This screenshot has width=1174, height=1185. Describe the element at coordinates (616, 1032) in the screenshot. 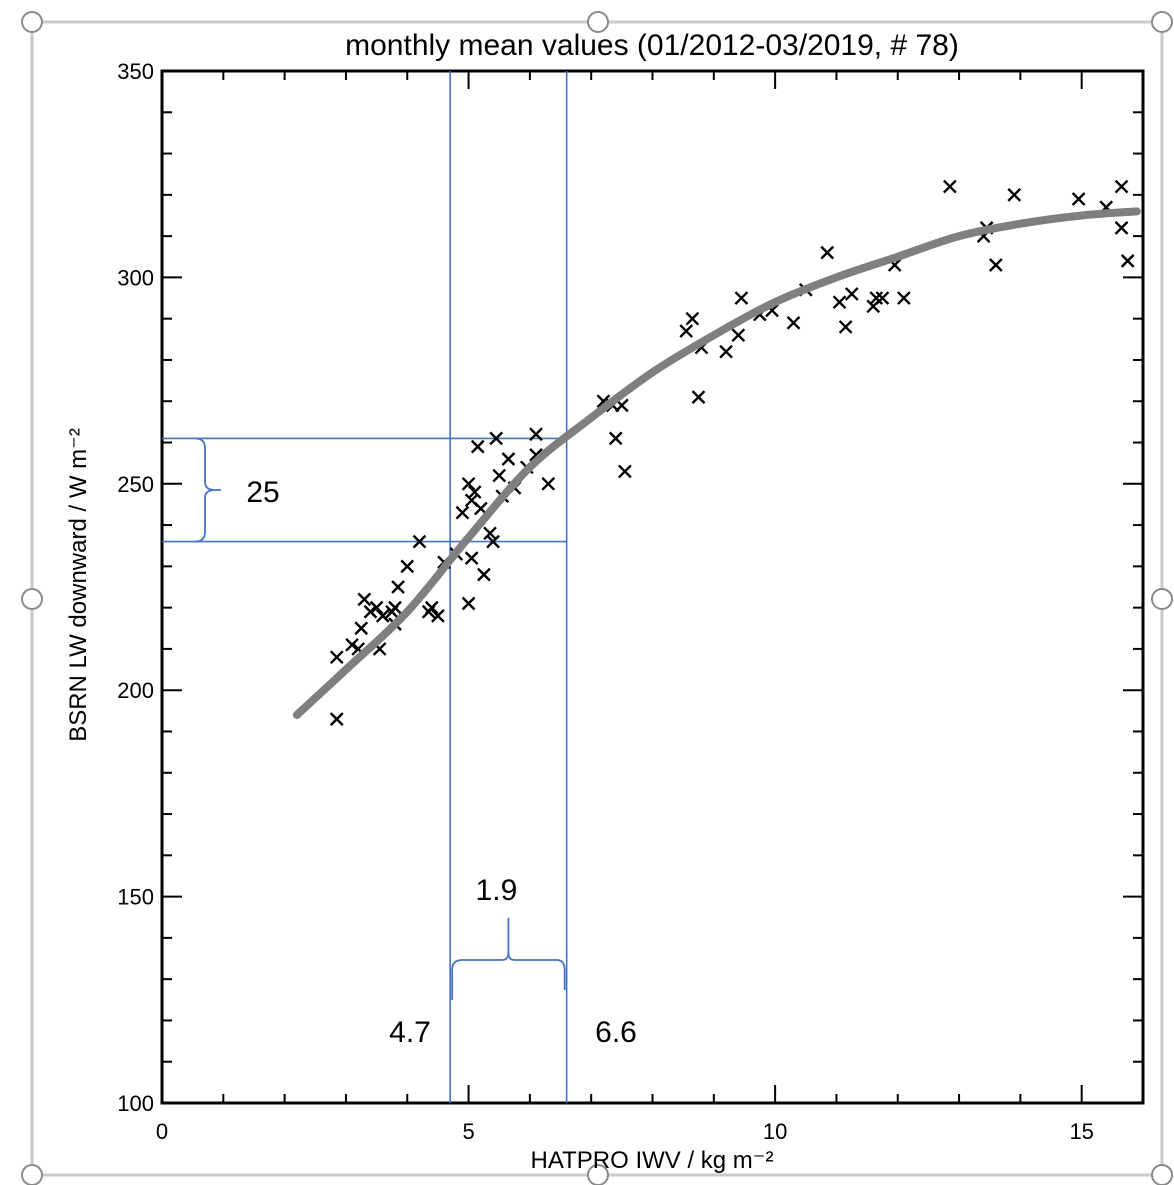

I see `x-high-label: 6.6` at that location.